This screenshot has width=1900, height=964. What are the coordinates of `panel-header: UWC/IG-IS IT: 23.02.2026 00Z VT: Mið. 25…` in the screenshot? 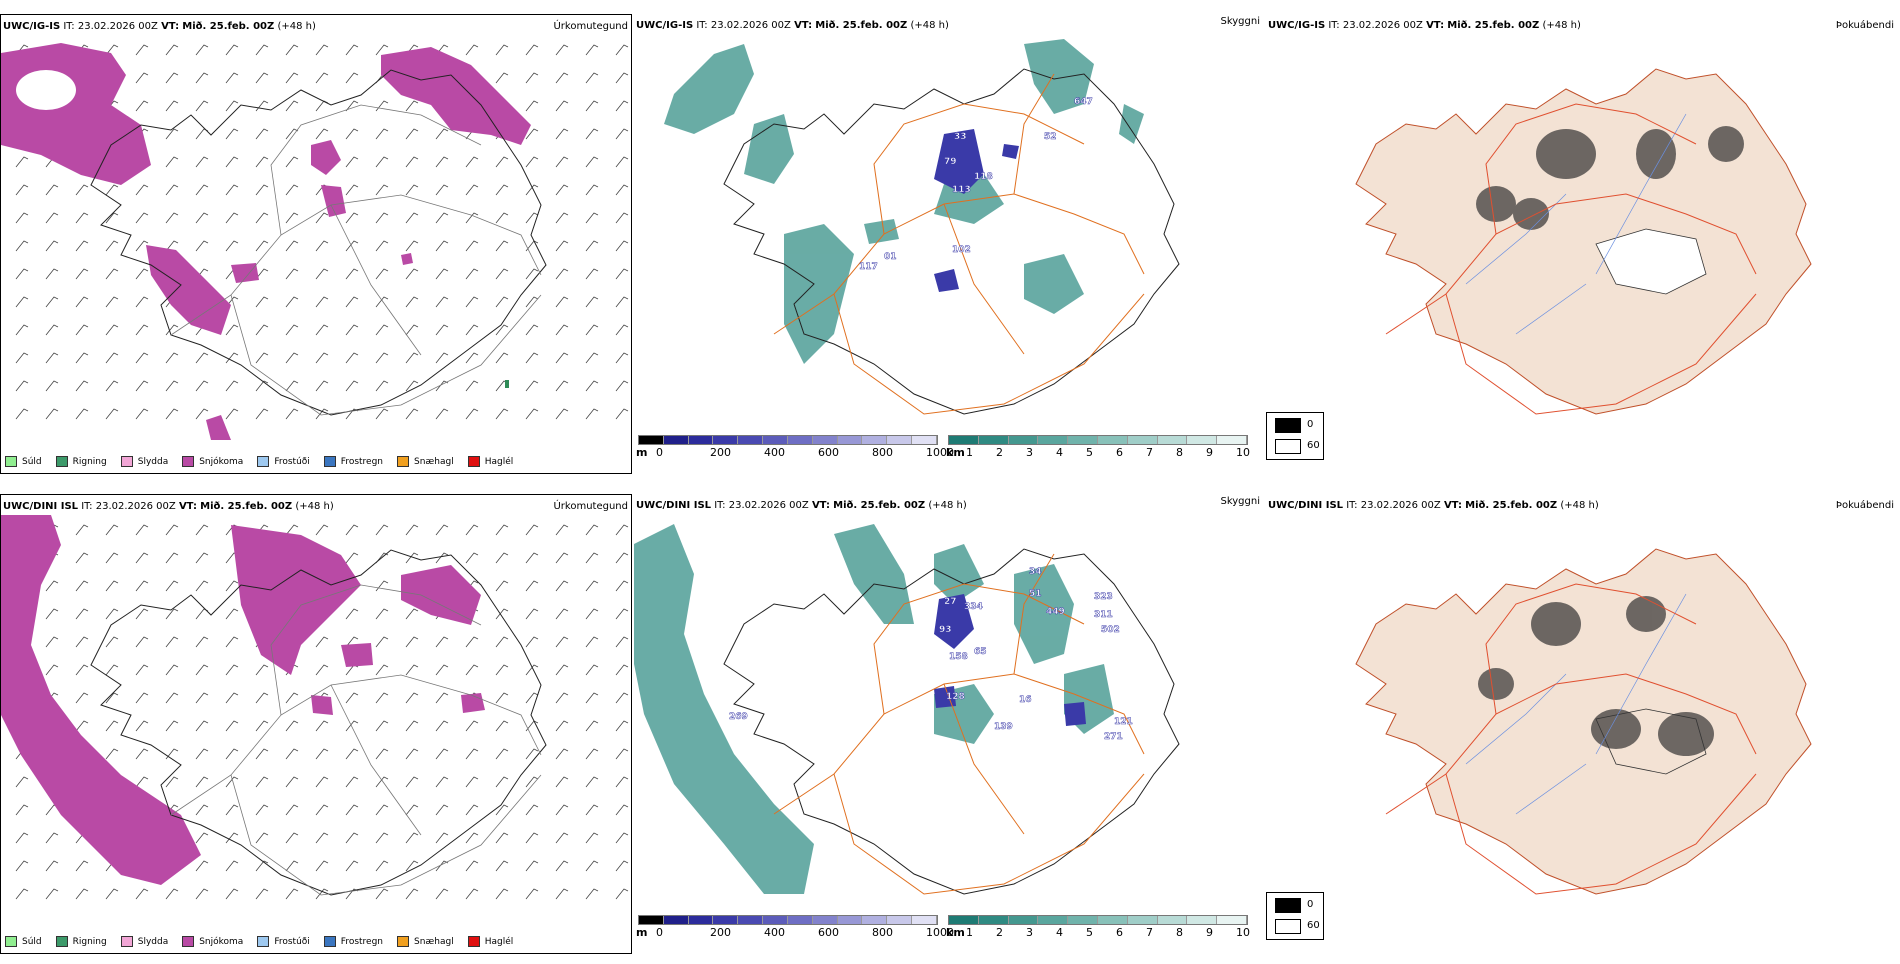 It's located at (1424, 25).